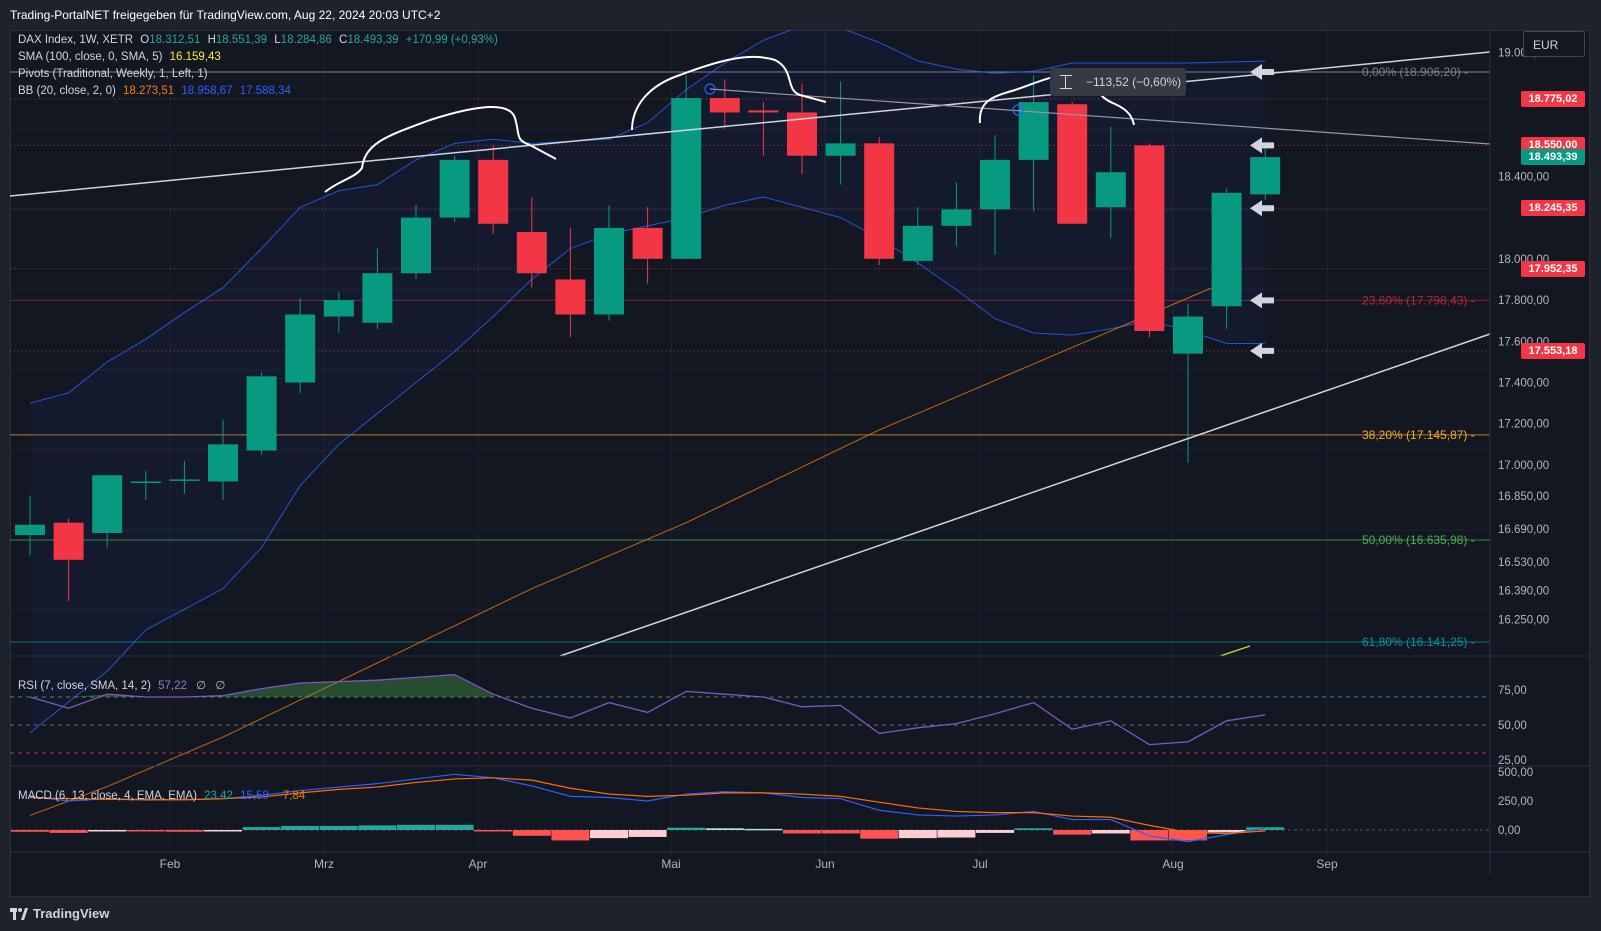  I want to click on bb-label: BB (20, close, 2, 0), so click(67, 91).